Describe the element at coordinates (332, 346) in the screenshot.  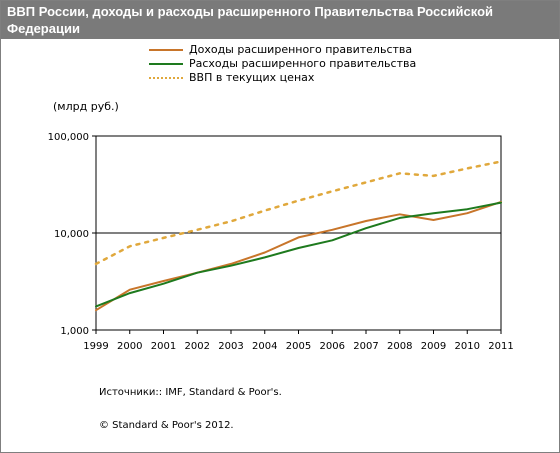
I see `x-tick-label: 2006` at that location.